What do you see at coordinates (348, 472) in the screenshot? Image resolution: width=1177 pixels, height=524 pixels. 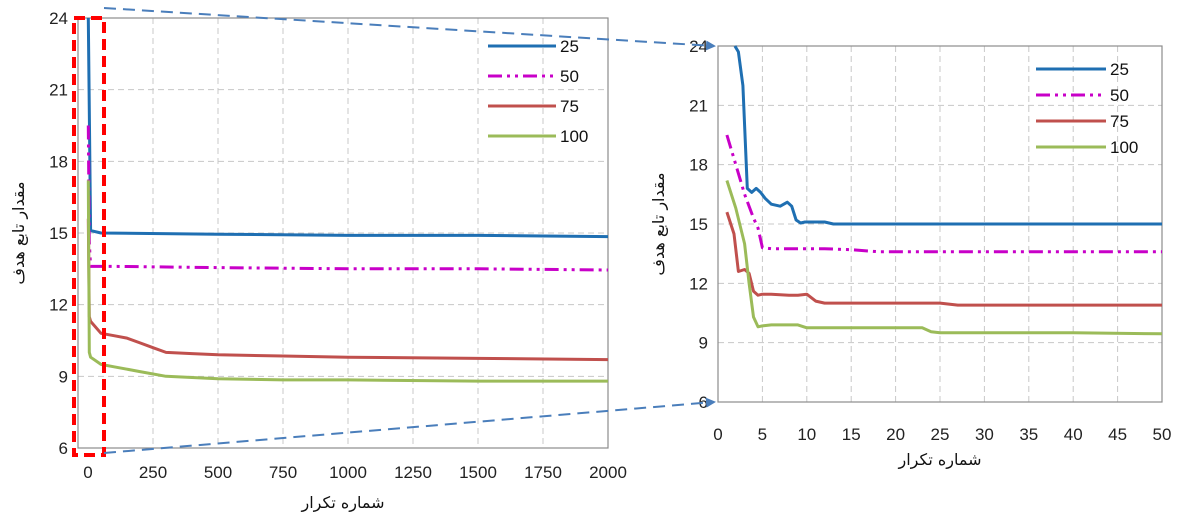 I see `x-tick-label: 1000` at bounding box center [348, 472].